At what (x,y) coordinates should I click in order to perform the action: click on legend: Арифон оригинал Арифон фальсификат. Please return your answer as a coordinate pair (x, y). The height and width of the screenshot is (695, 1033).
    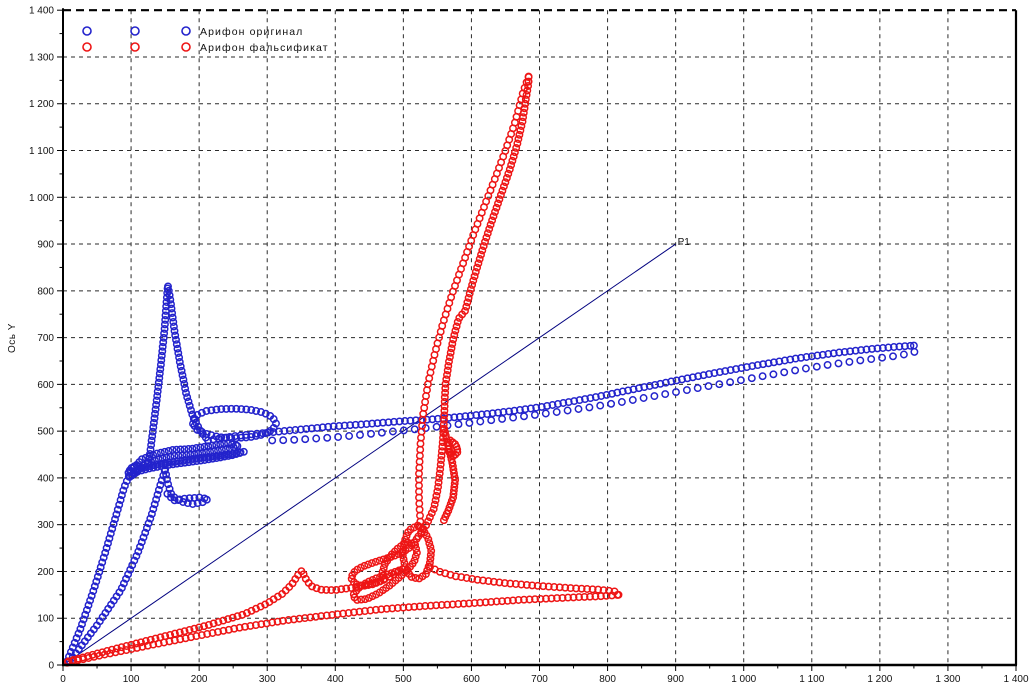
    Looking at the image, I should click on (205, 40).